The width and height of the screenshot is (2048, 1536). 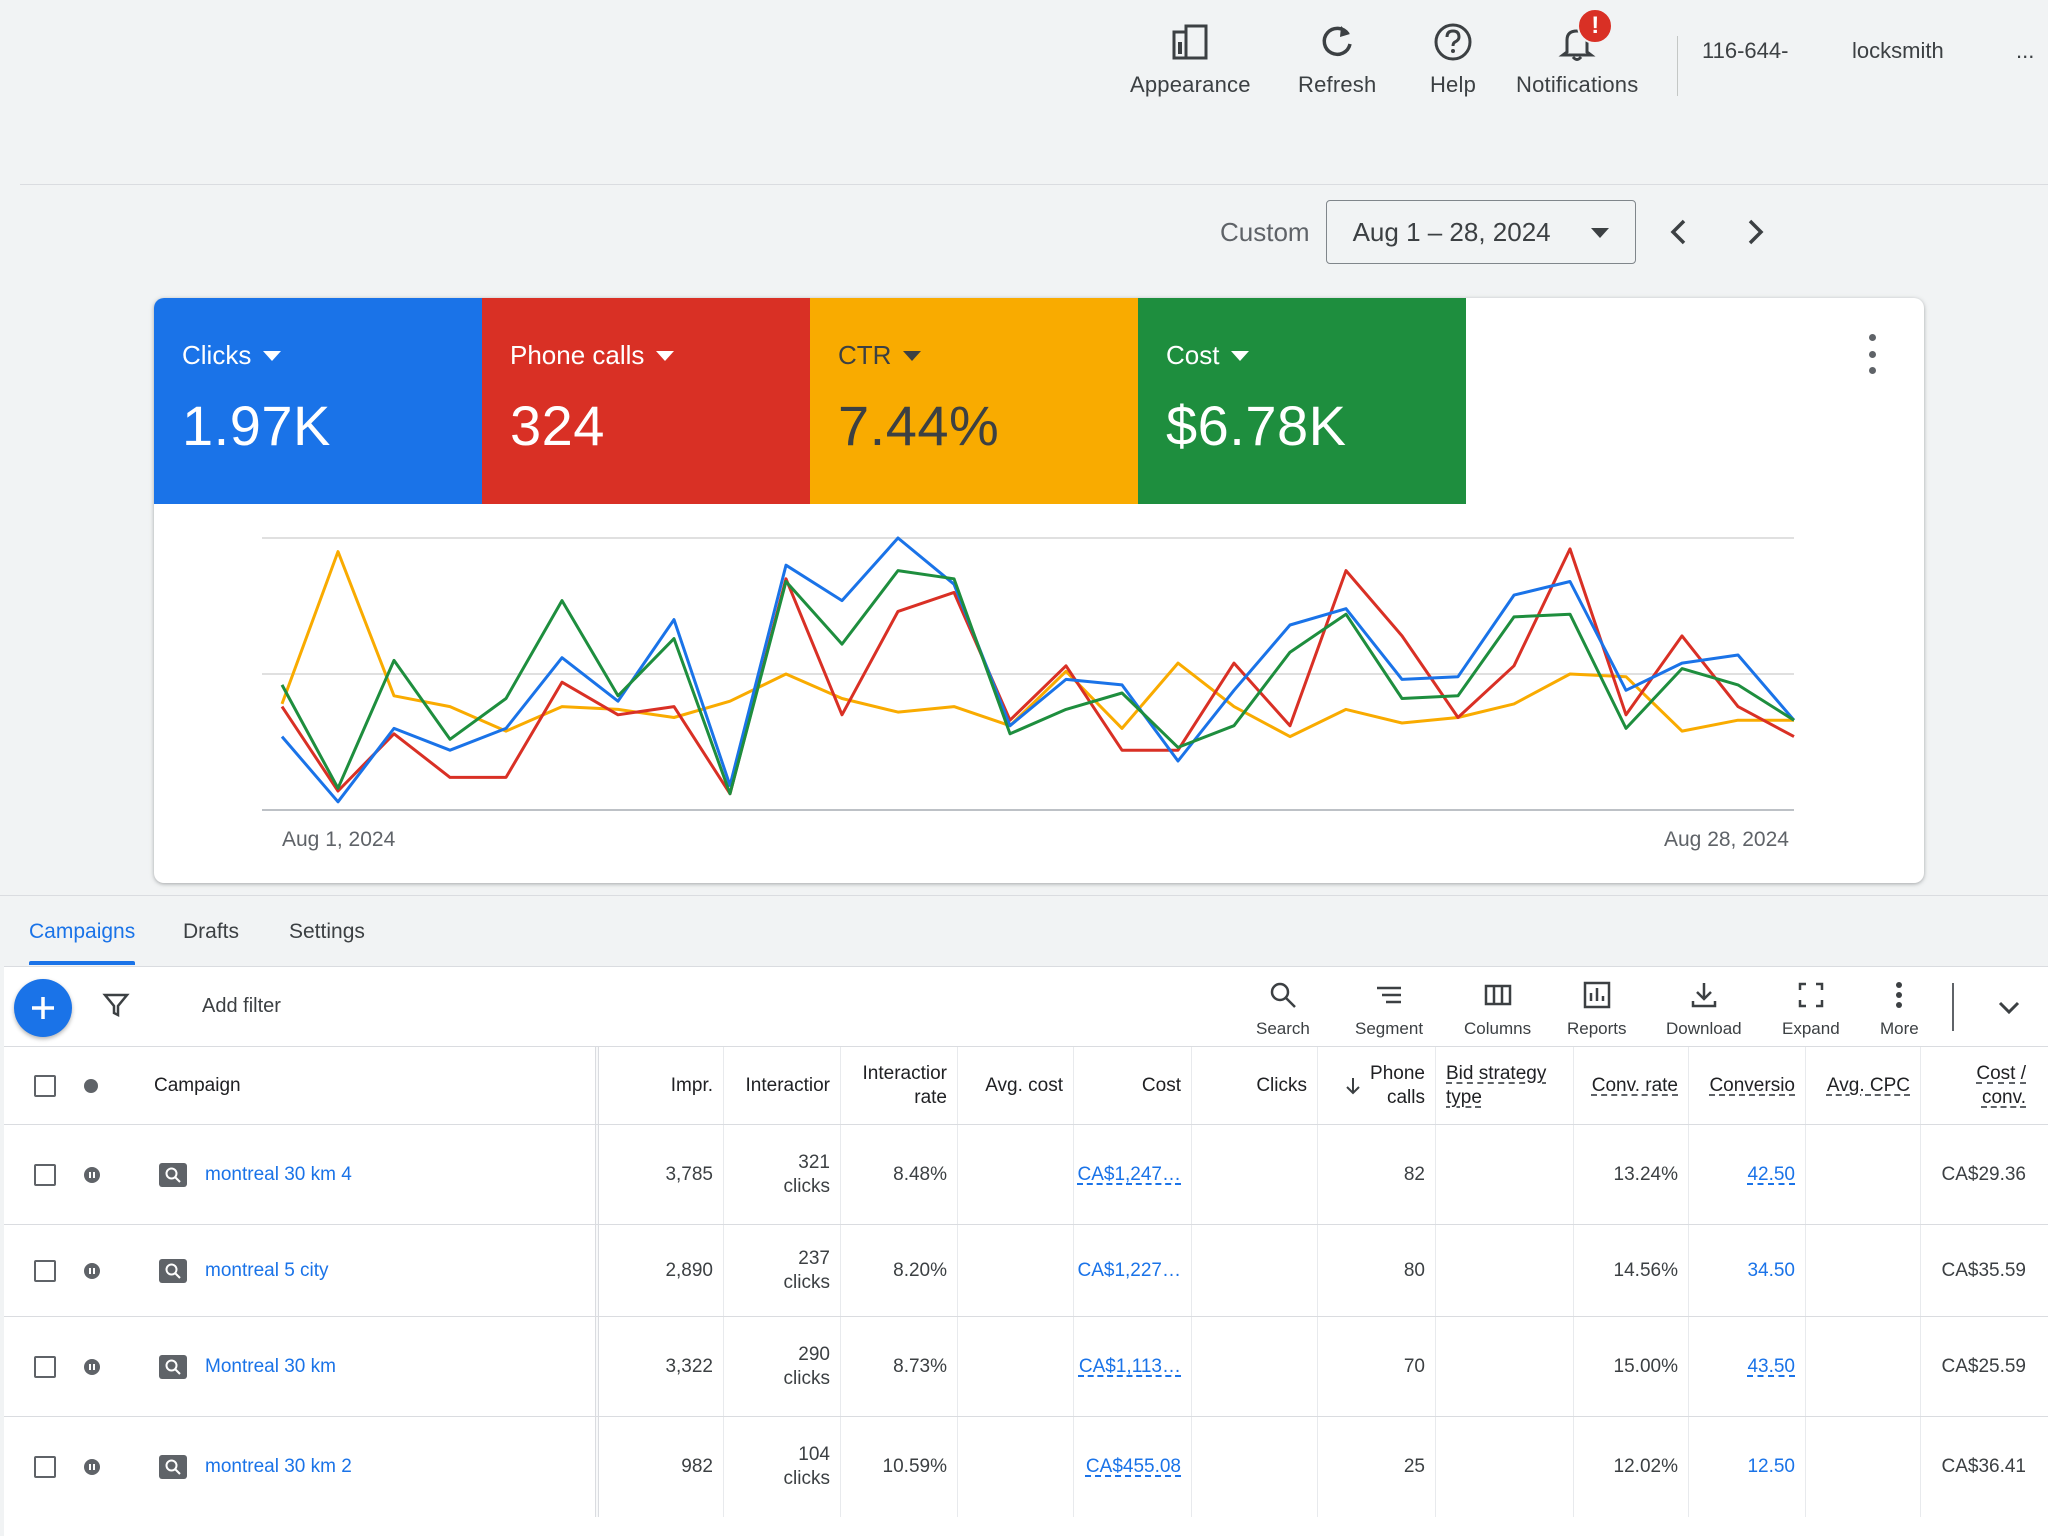 What do you see at coordinates (1771, 1174) in the screenshot?
I see `conversions-link: 42.50` at bounding box center [1771, 1174].